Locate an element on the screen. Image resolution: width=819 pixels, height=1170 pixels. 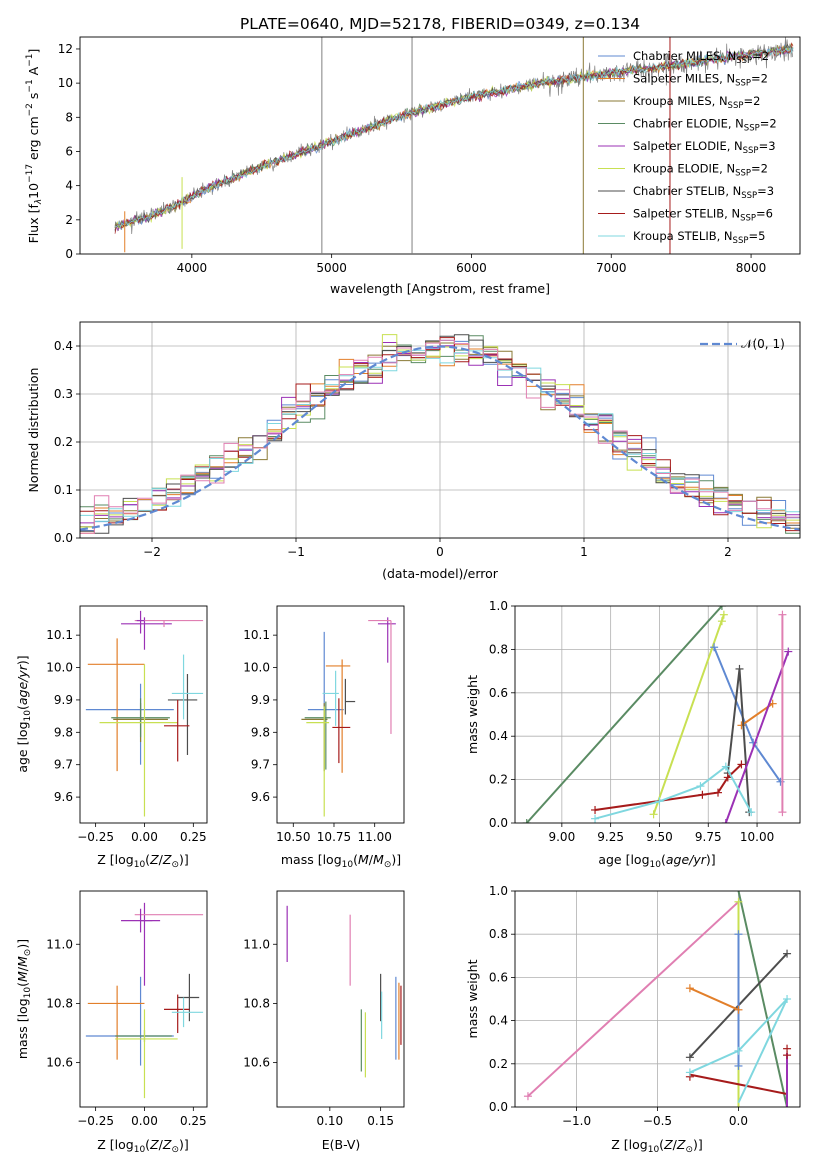
legend-entry: Salpeter ELODIE, NSSP=3 is located at coordinates (704, 147).